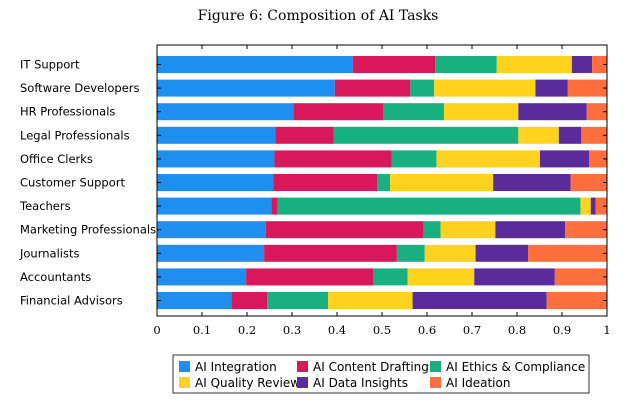 This screenshot has height=402, width=636. What do you see at coordinates (88, 230) in the screenshot?
I see `category-label-7: Marketing Professionals` at bounding box center [88, 230].